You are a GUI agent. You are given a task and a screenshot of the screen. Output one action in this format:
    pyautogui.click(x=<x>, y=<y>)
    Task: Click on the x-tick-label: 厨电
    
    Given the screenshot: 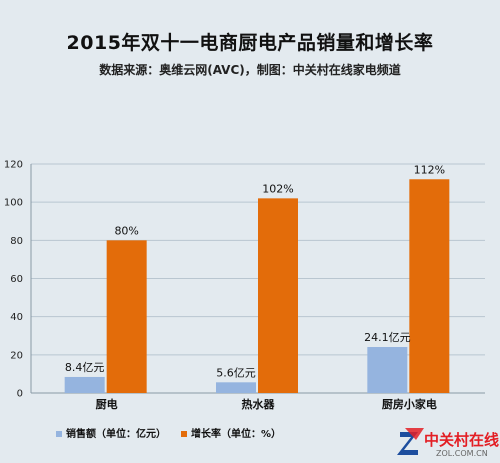 What is the action you would take?
    pyautogui.click(x=107, y=404)
    